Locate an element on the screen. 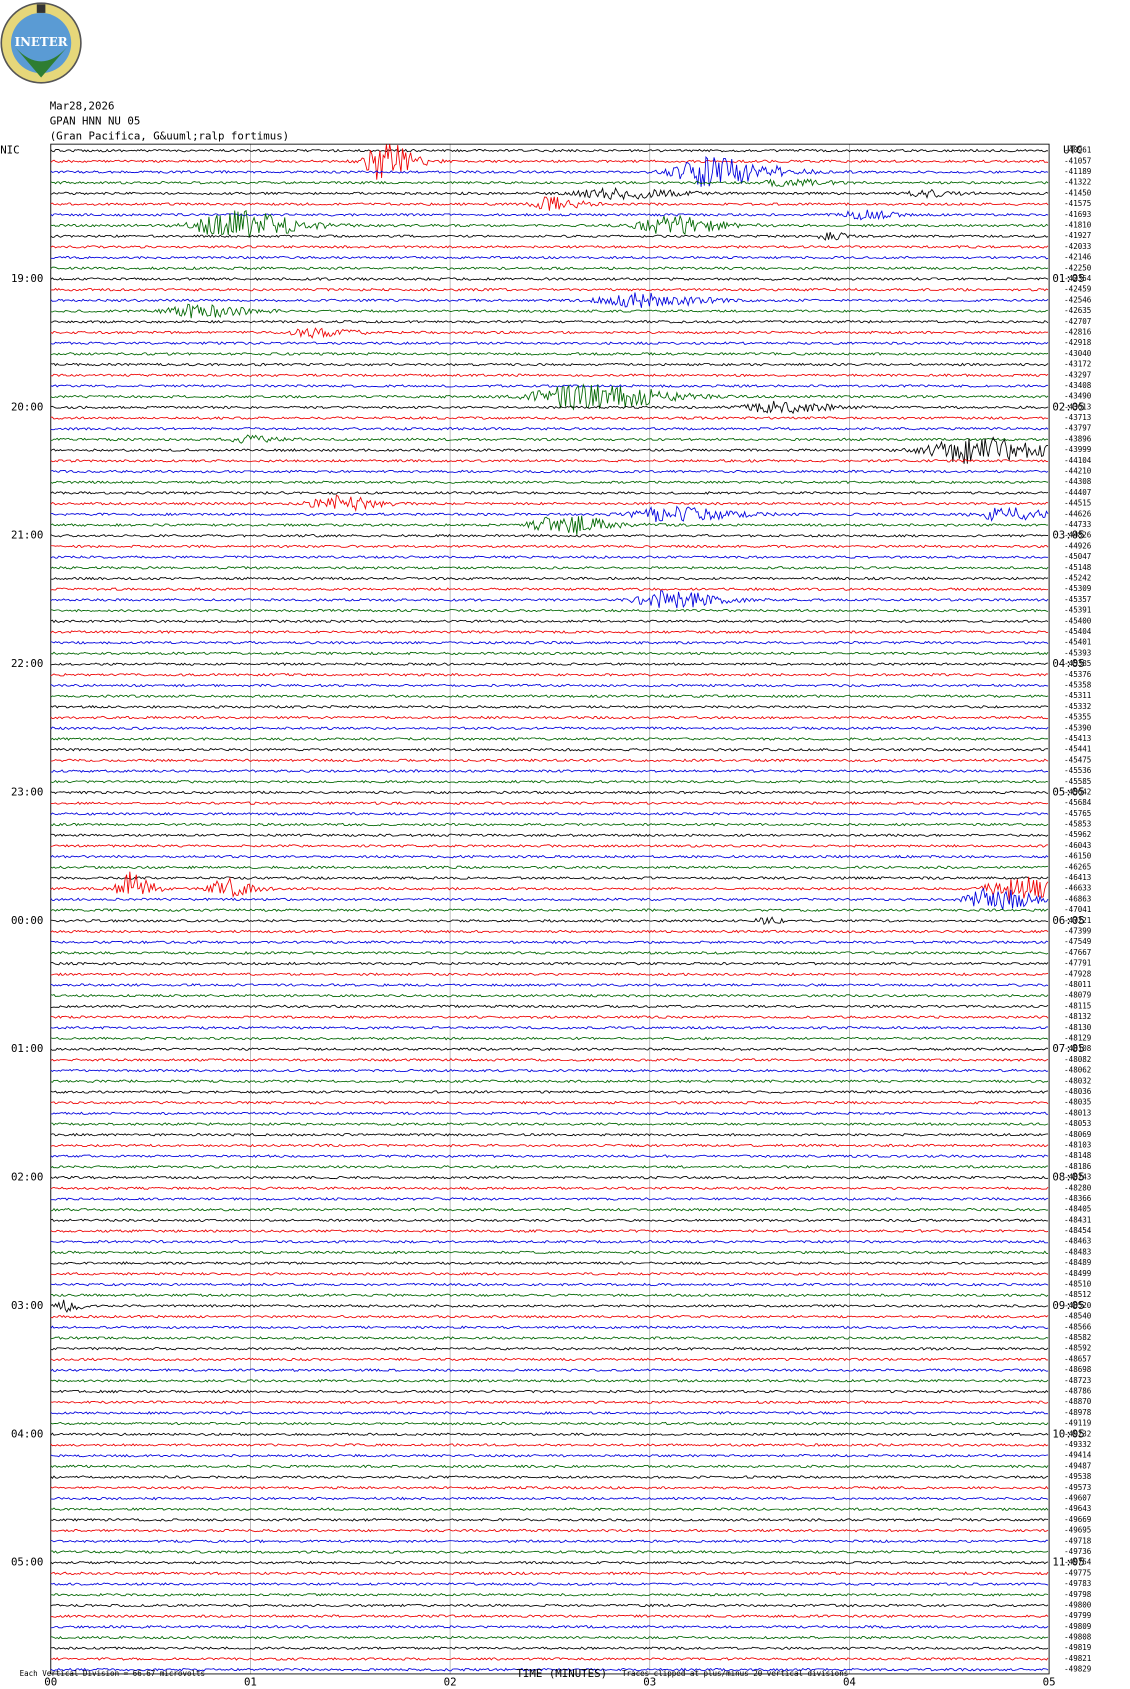  trace-offset-label: -47399 is located at coordinates (1078, 931).